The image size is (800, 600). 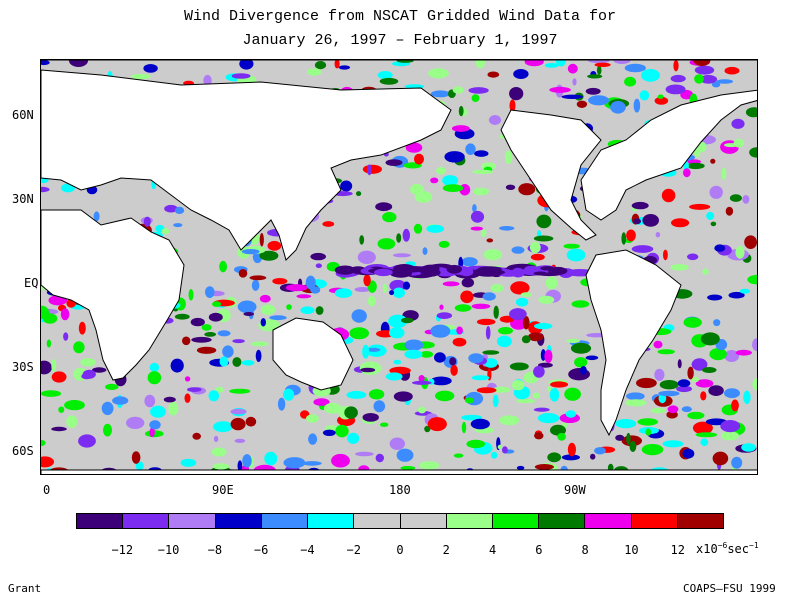 I want to click on lat-label-30s: 30S, so click(x=23, y=367).